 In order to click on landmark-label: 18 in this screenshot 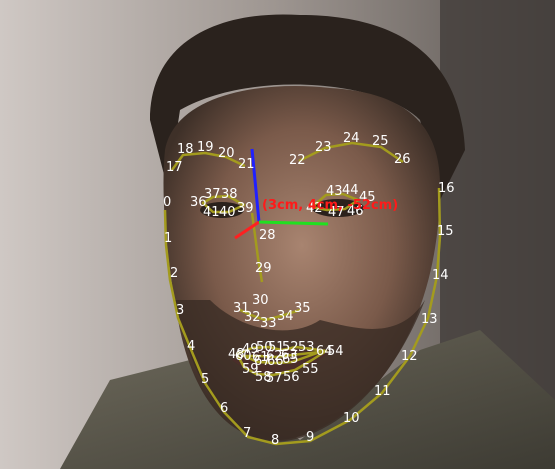, I will do `click(185, 149)`.